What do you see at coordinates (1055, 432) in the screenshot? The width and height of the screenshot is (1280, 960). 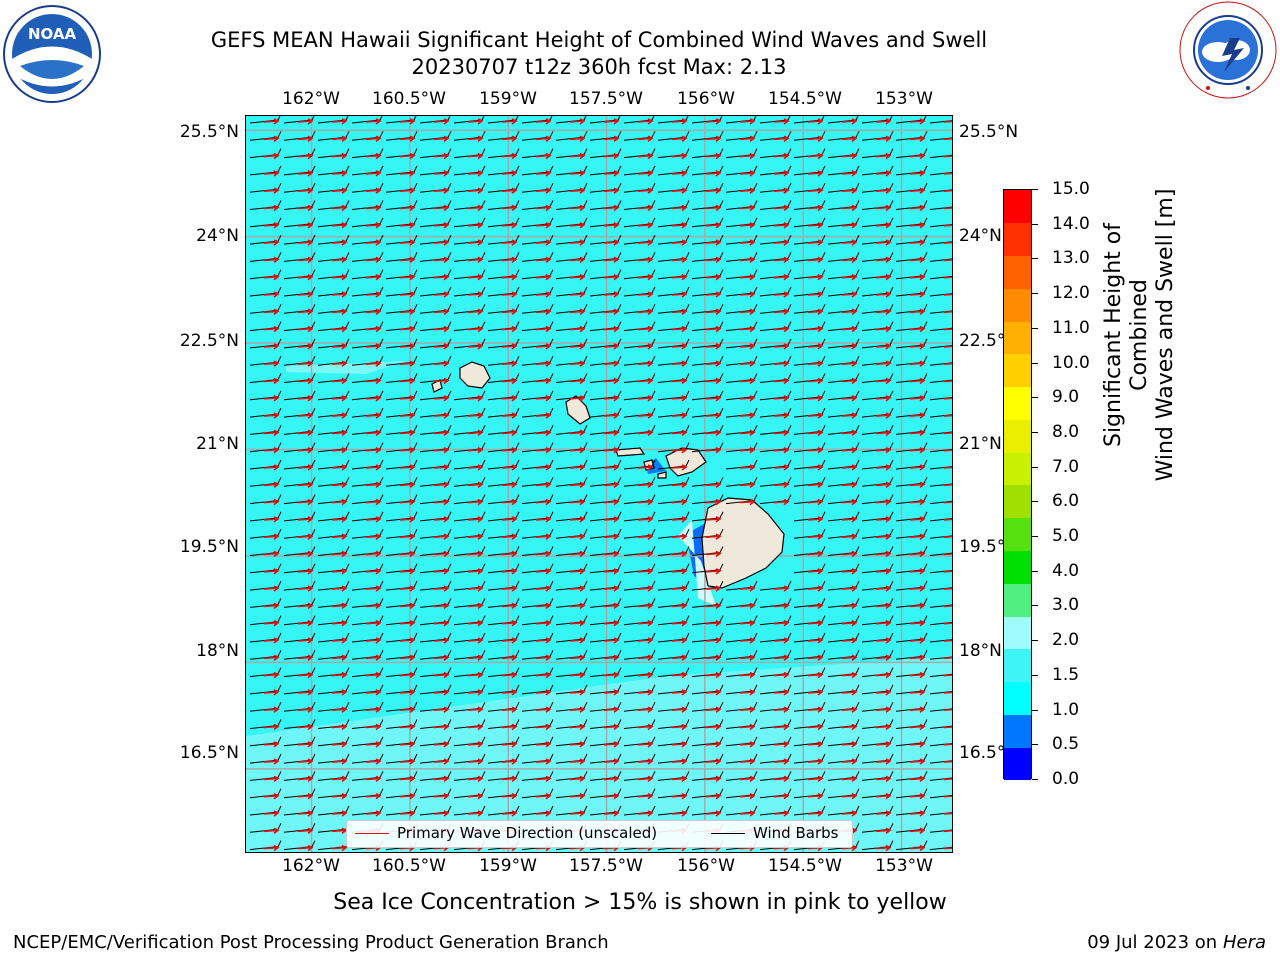 I see `colorbar-tick-label: 8.0` at bounding box center [1055, 432].